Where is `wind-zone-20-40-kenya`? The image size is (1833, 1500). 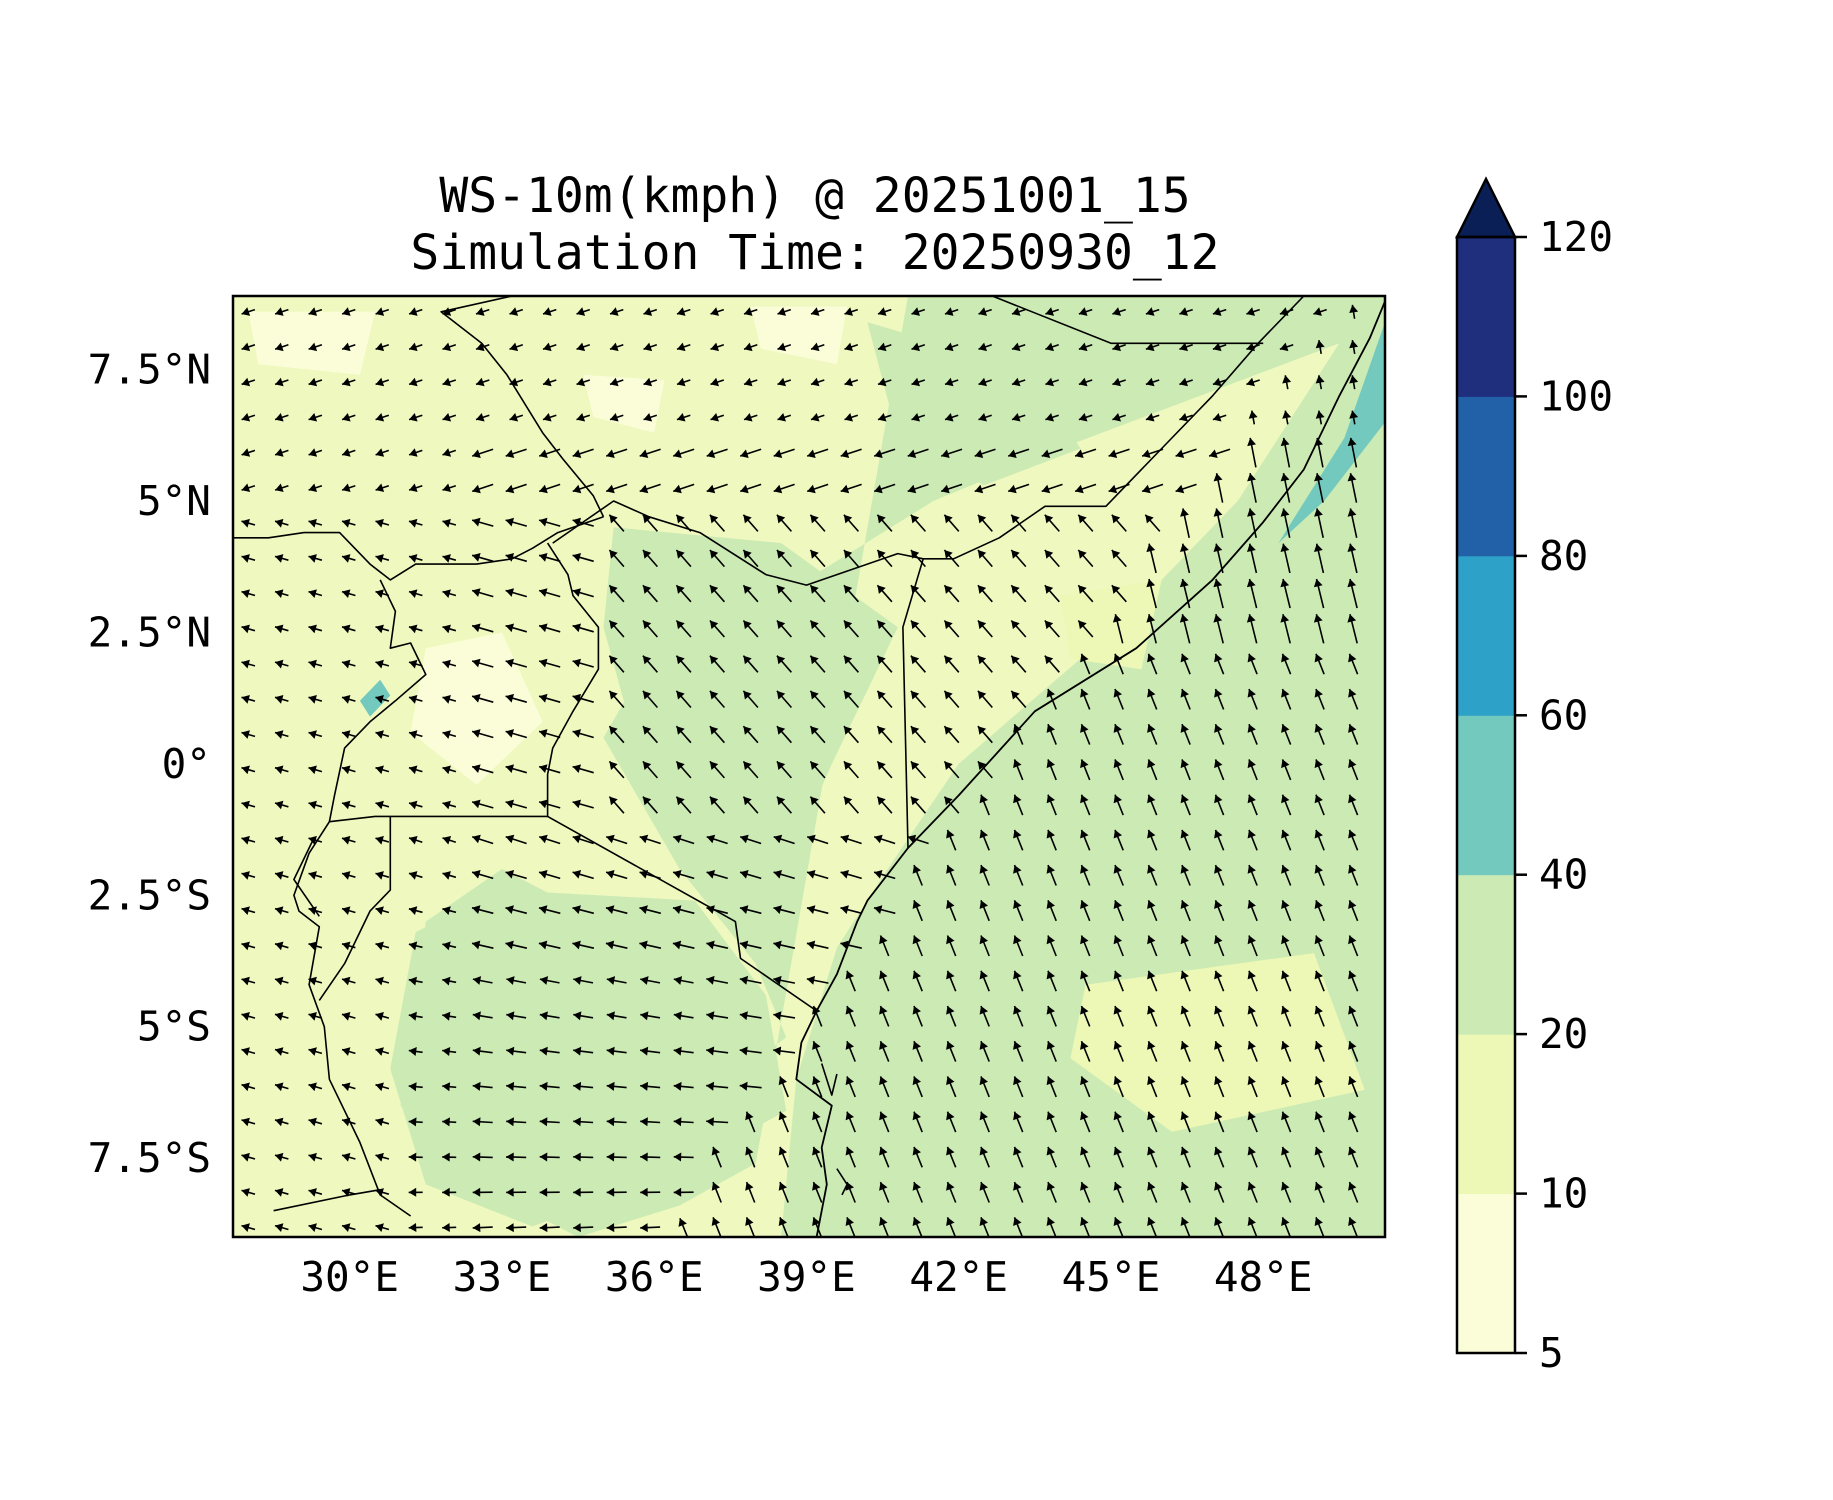 wind-zone-20-40-kenya is located at coordinates (750, 703).